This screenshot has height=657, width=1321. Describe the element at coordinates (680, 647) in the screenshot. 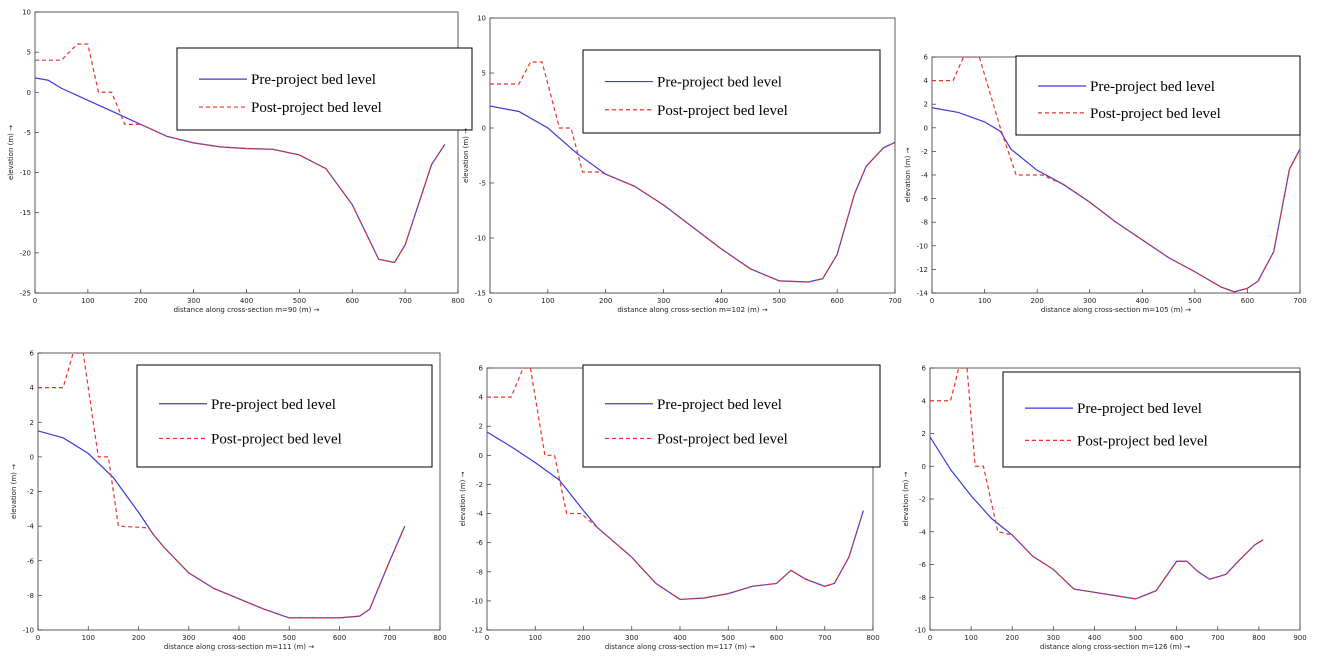

I see `x-axis-label: distance along cross-section m=117 (m) →` at that location.